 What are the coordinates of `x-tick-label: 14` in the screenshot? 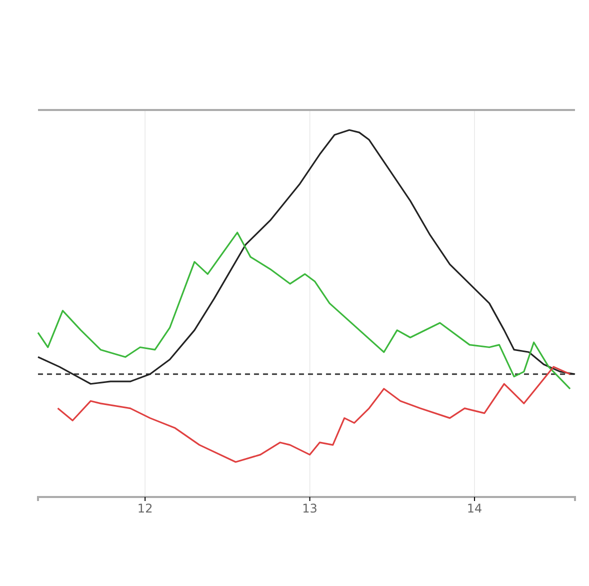 It's located at (474, 509).